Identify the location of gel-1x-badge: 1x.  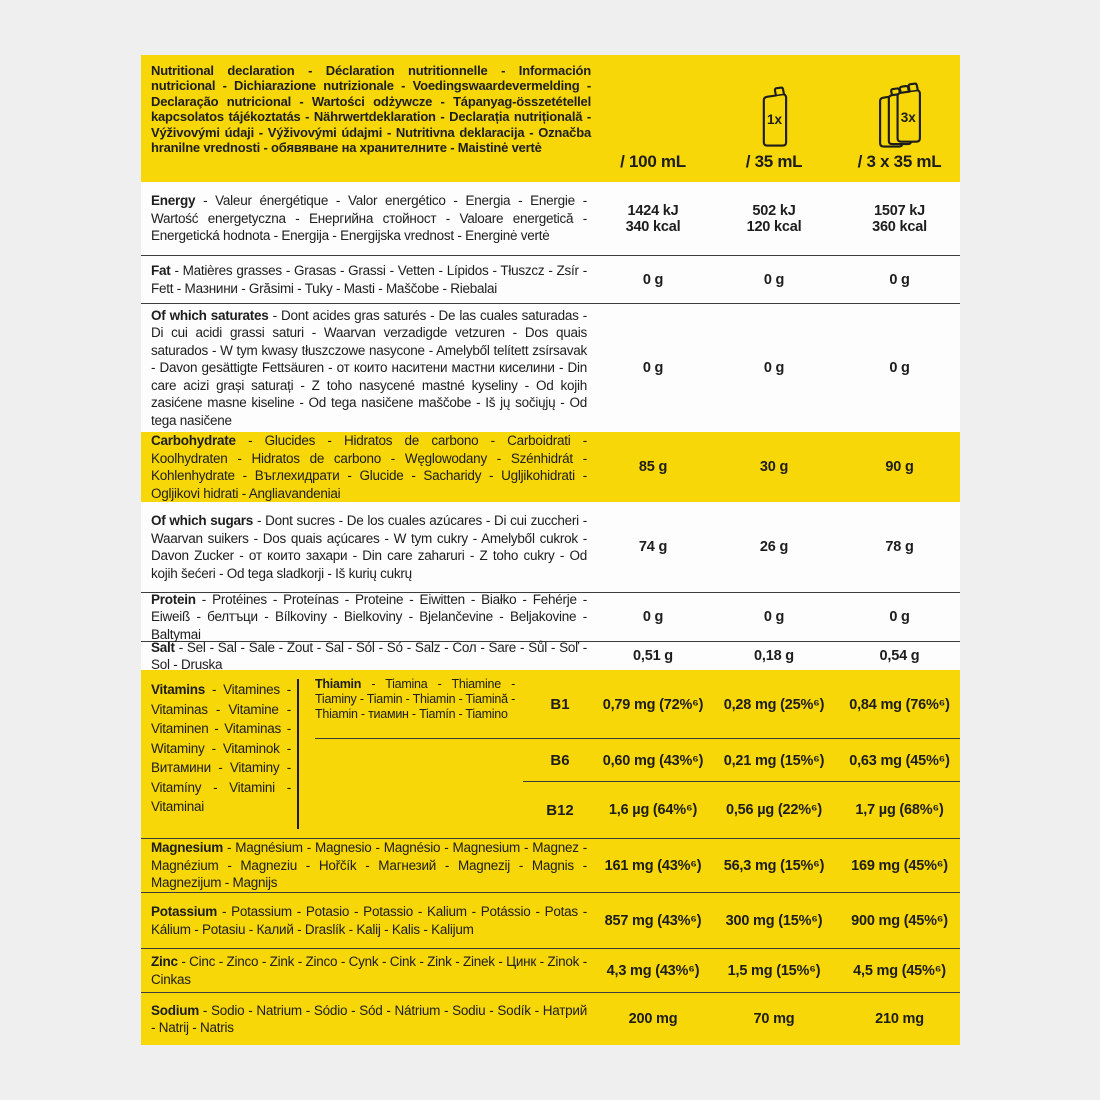
(775, 119).